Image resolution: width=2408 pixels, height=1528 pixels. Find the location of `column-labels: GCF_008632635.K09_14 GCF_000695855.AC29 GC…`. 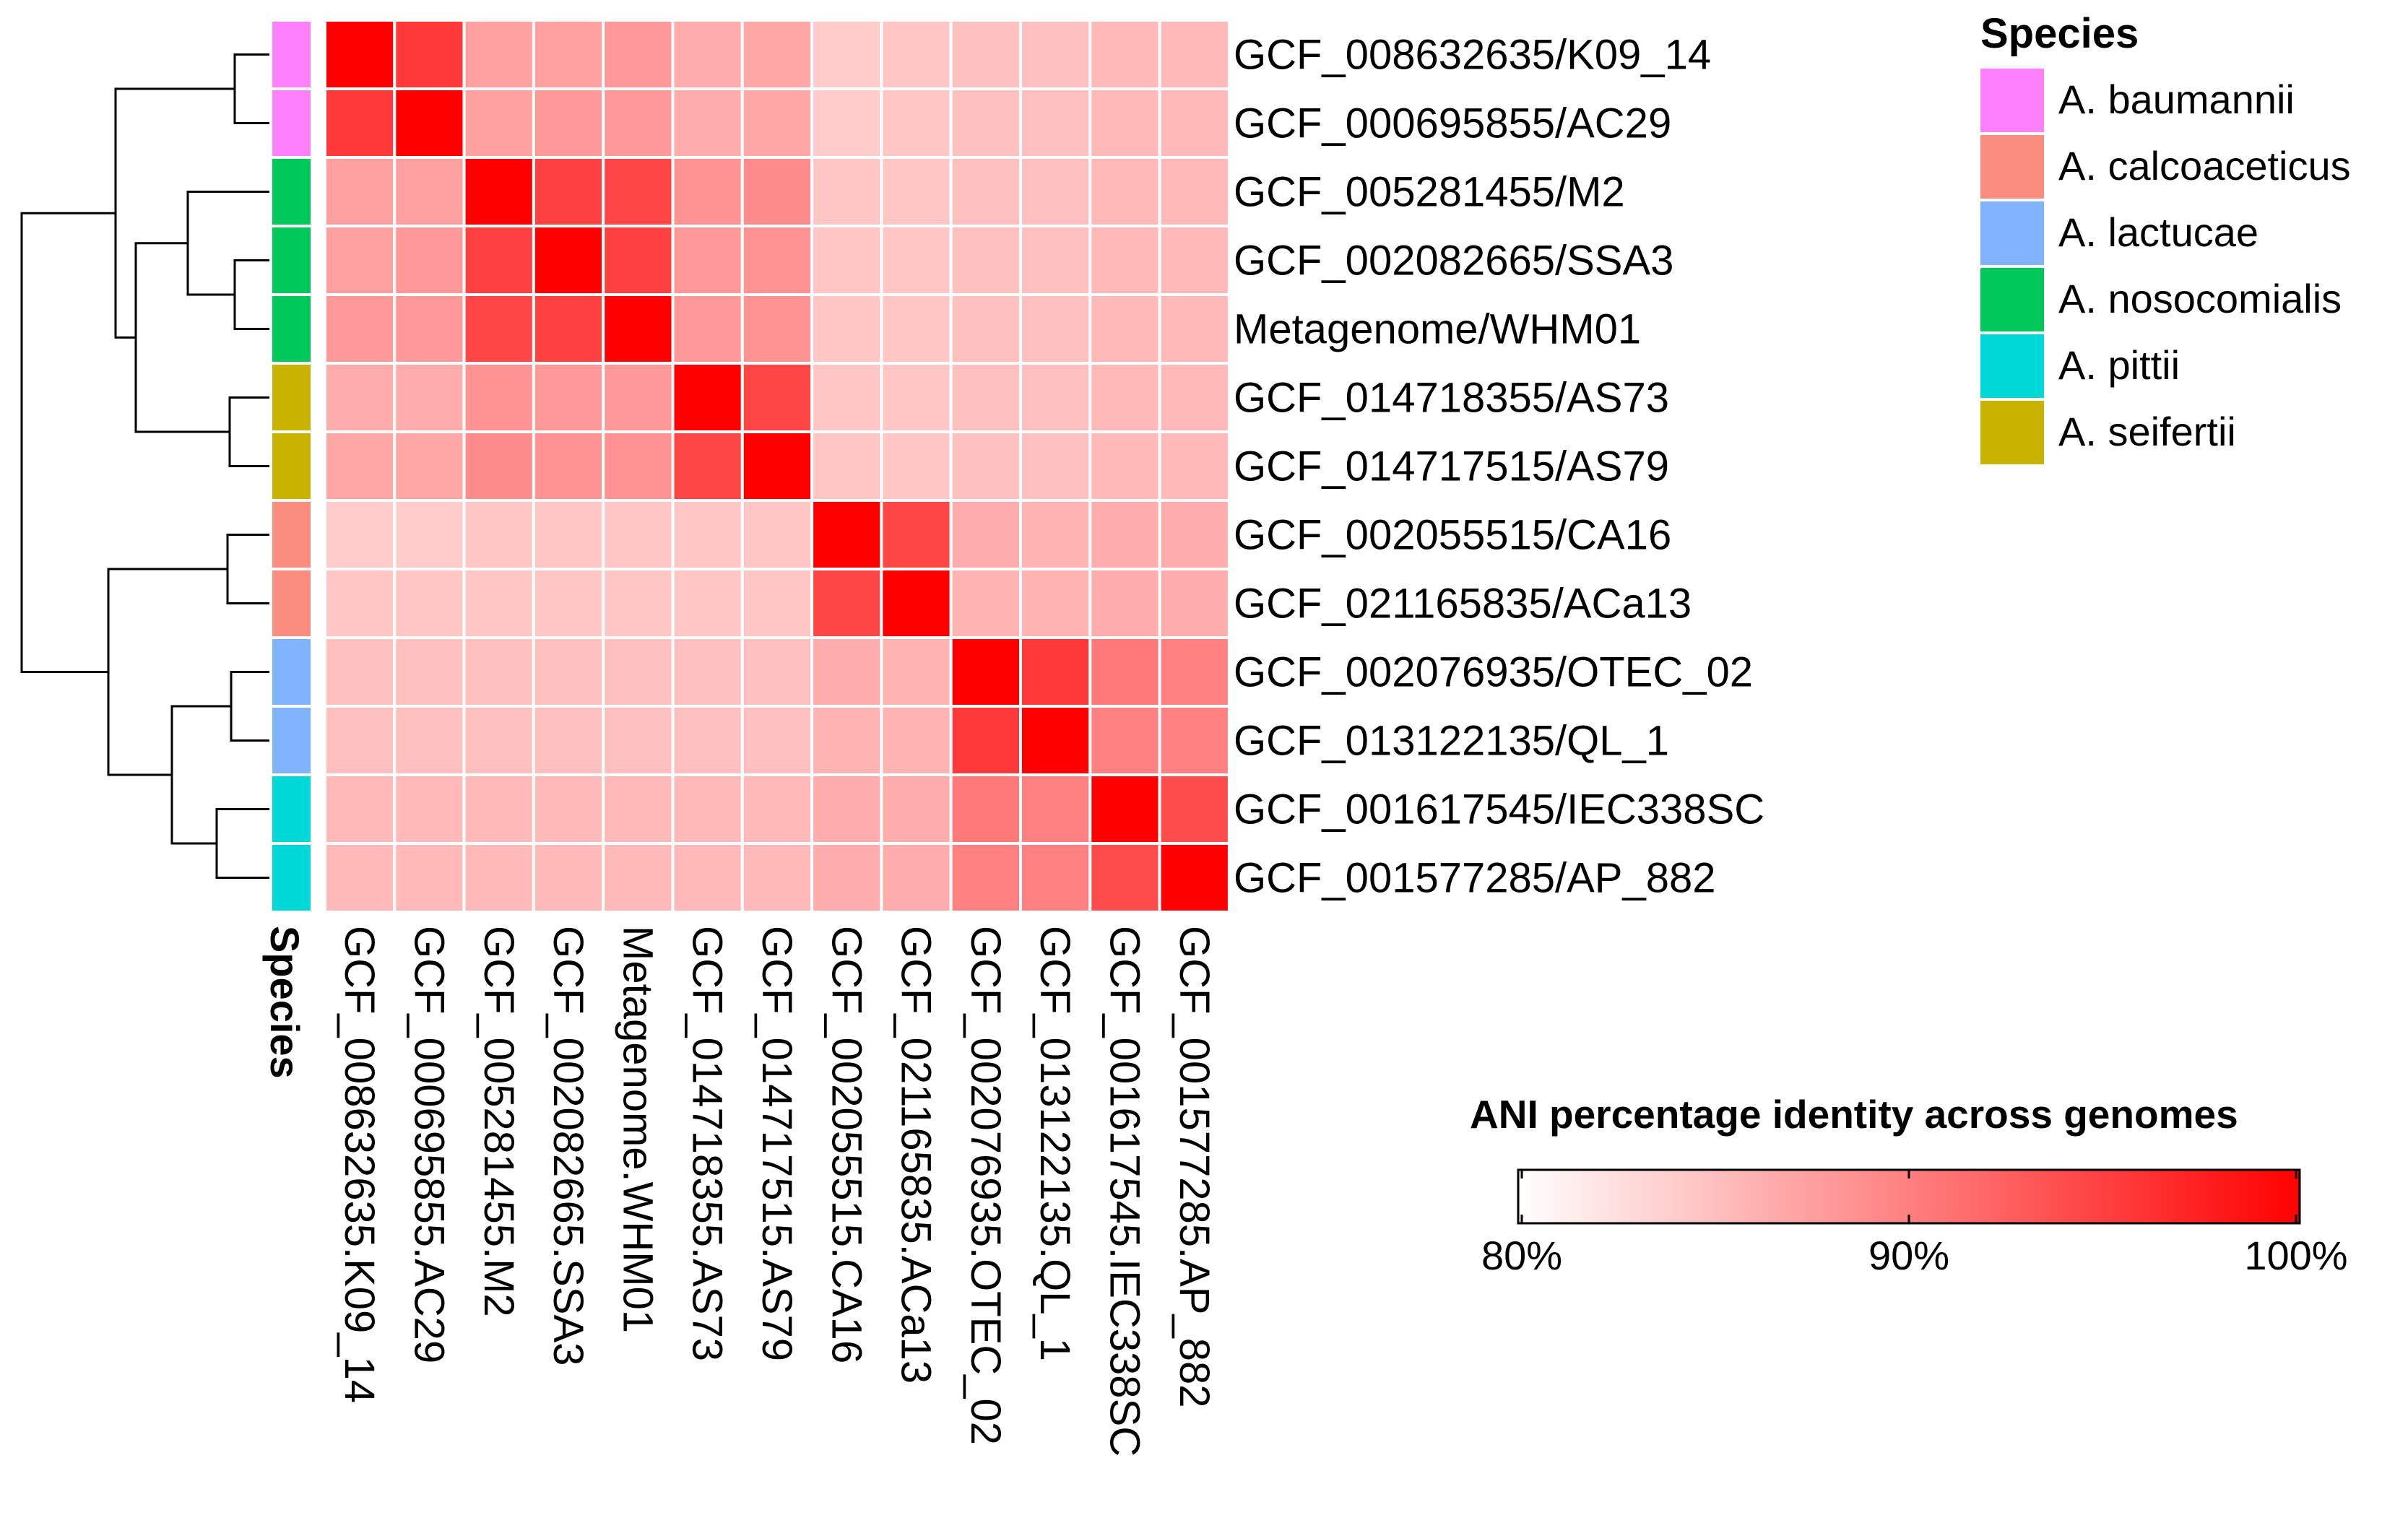

column-labels: GCF_008632635.K09_14 GCF_000695855.AC29 GC… is located at coordinates (777, 1191).